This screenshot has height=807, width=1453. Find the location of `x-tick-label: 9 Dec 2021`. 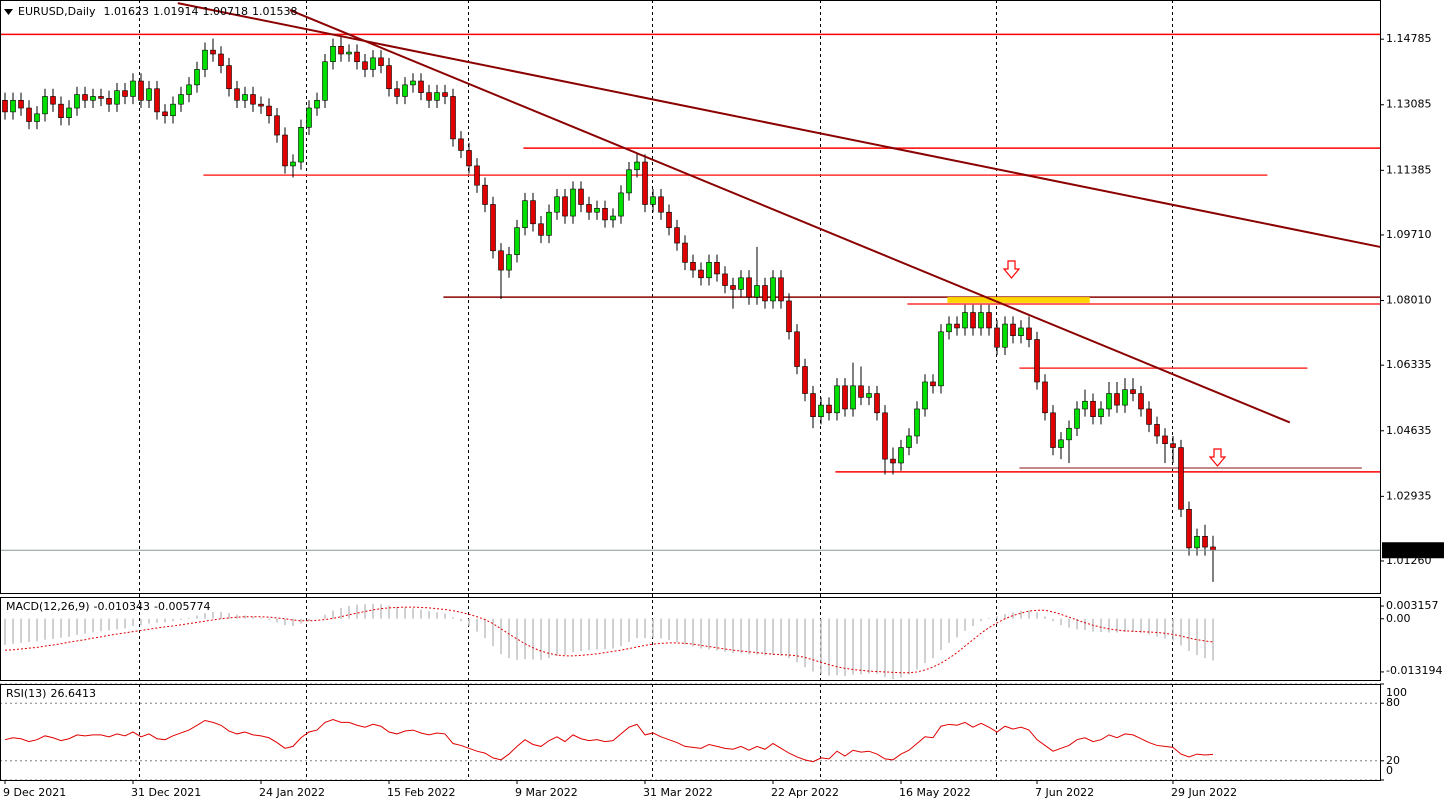

x-tick-label: 9 Dec 2021 is located at coordinates (34, 792).